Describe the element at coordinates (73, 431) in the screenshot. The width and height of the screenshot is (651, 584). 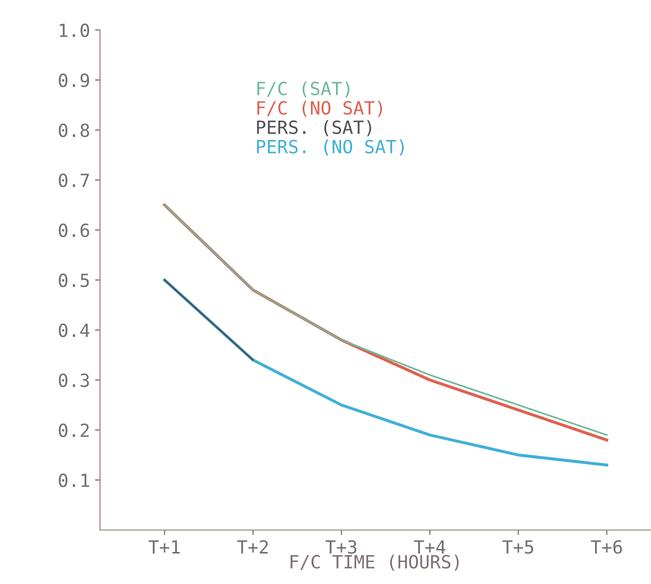
I see `y-tick-label: 0.2` at that location.